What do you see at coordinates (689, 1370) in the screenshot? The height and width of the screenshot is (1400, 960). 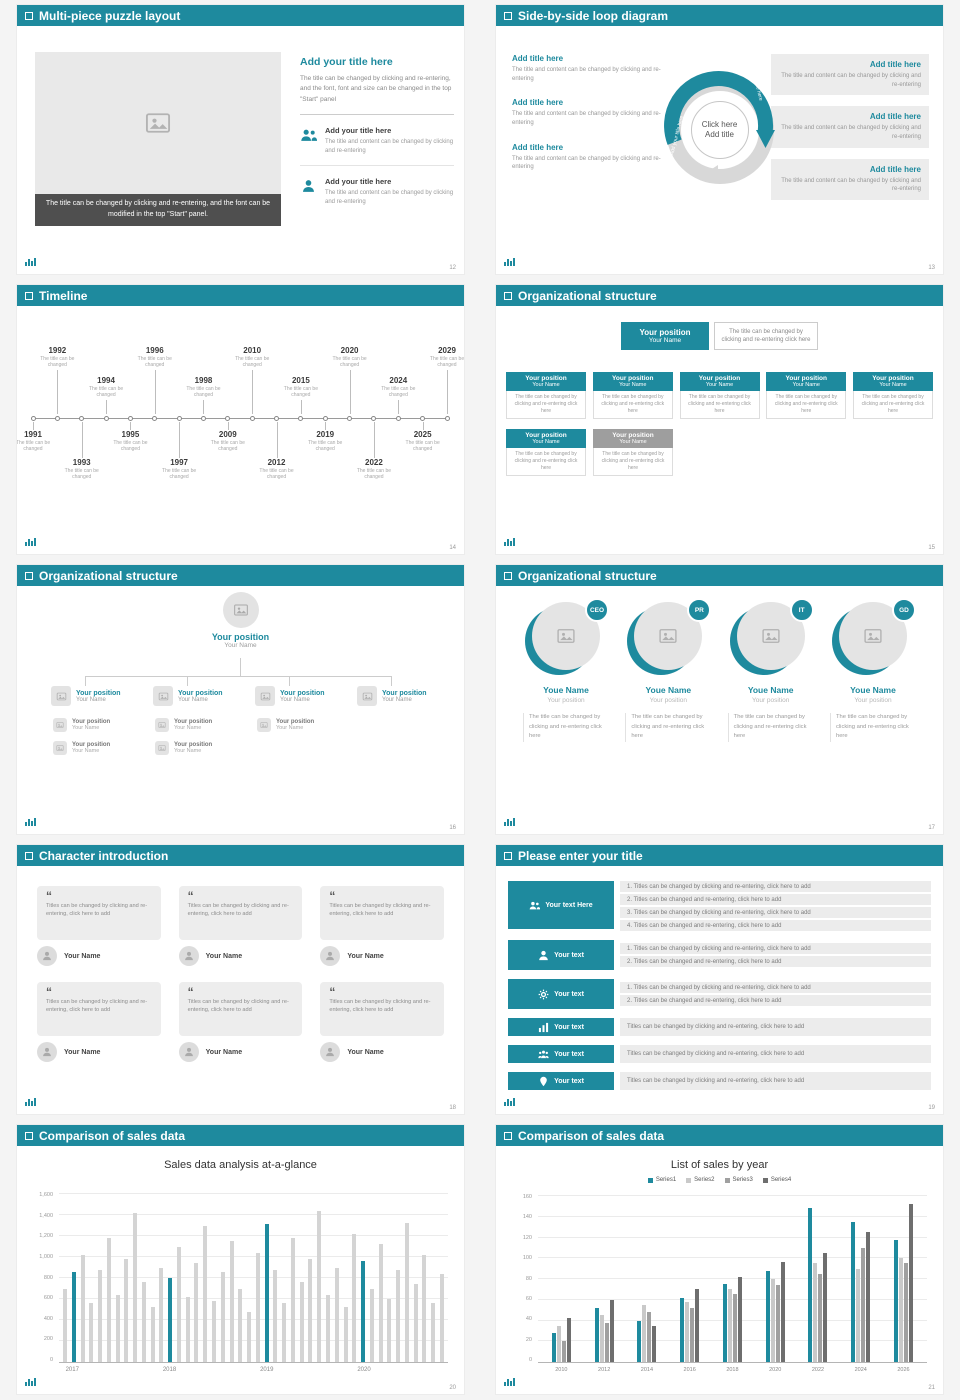 I see `x-tick-label: 2016` at bounding box center [689, 1370].